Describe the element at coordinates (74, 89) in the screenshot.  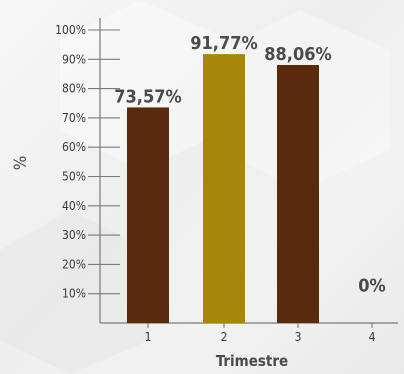
I see `y-tick-label: 80%` at that location.